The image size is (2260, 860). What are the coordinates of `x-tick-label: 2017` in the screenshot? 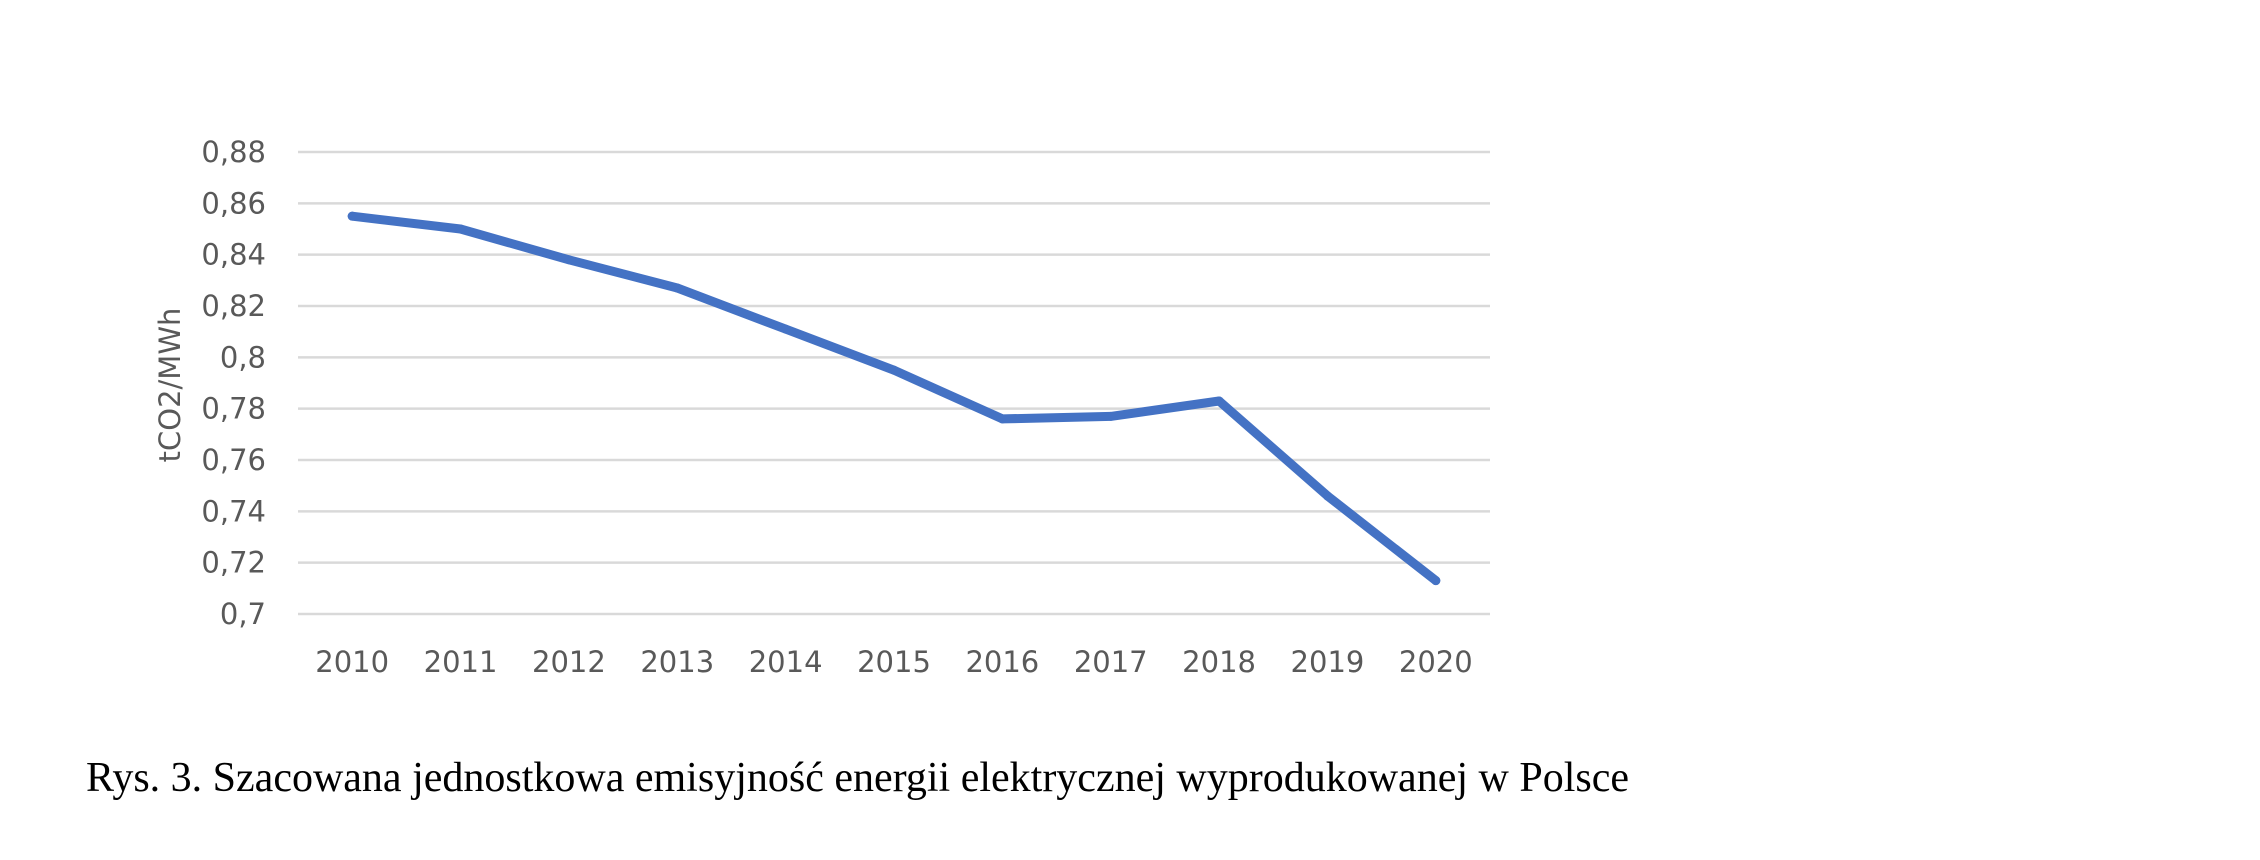 It's located at (1111, 662).